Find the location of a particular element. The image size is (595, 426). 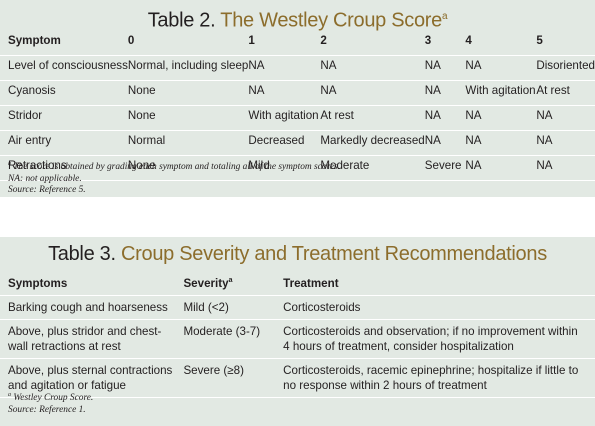

table2-cell: Air entry is located at coordinates (64, 143).